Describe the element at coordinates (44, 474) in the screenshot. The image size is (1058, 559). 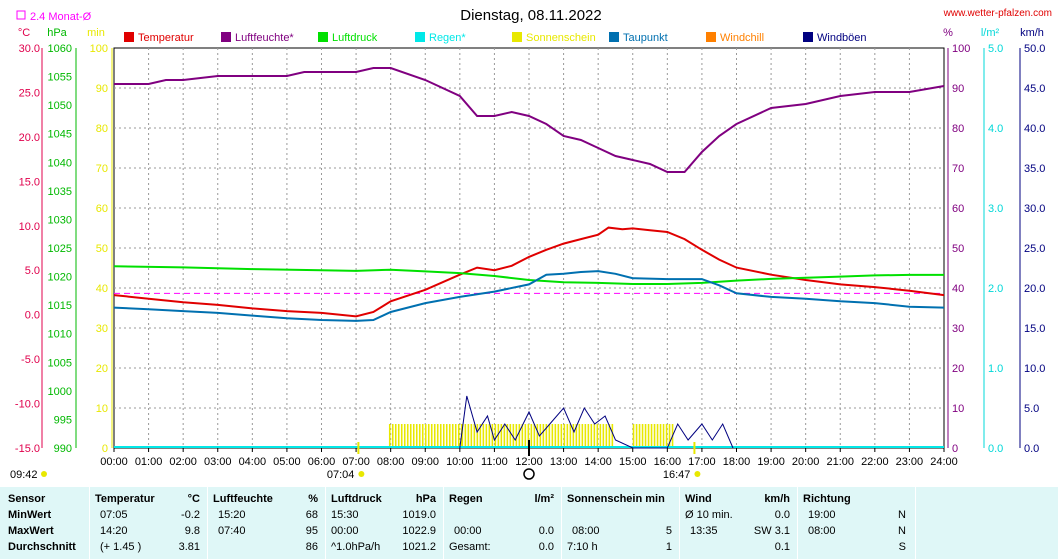
I see `now-sun-icon` at that location.